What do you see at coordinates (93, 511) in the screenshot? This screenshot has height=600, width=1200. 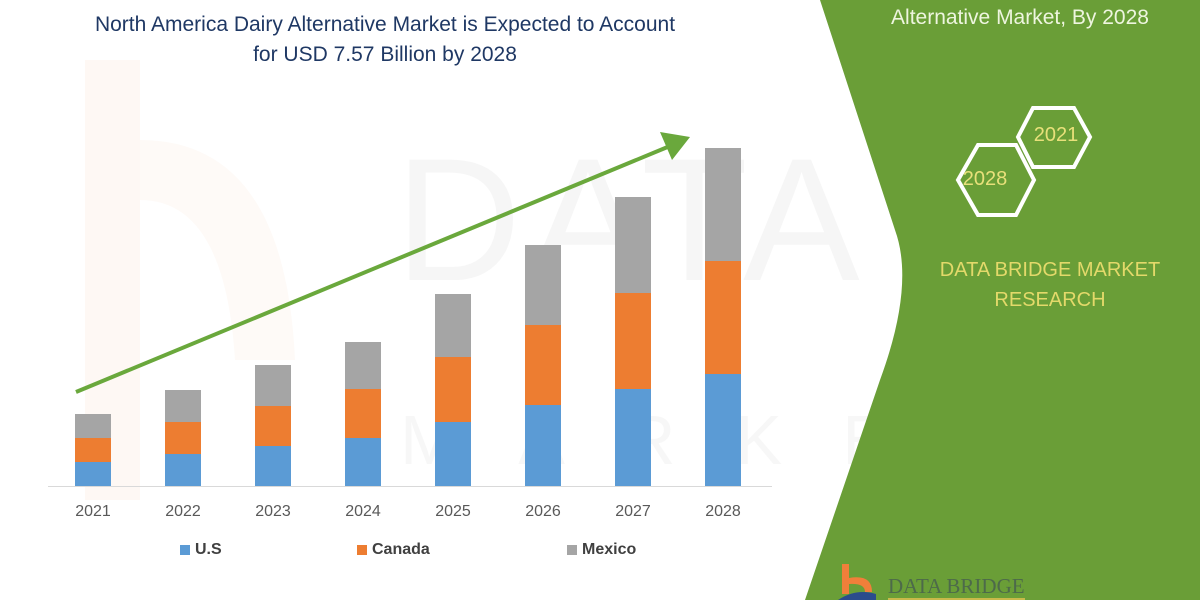 I see `x-tick-label: 2021` at bounding box center [93, 511].